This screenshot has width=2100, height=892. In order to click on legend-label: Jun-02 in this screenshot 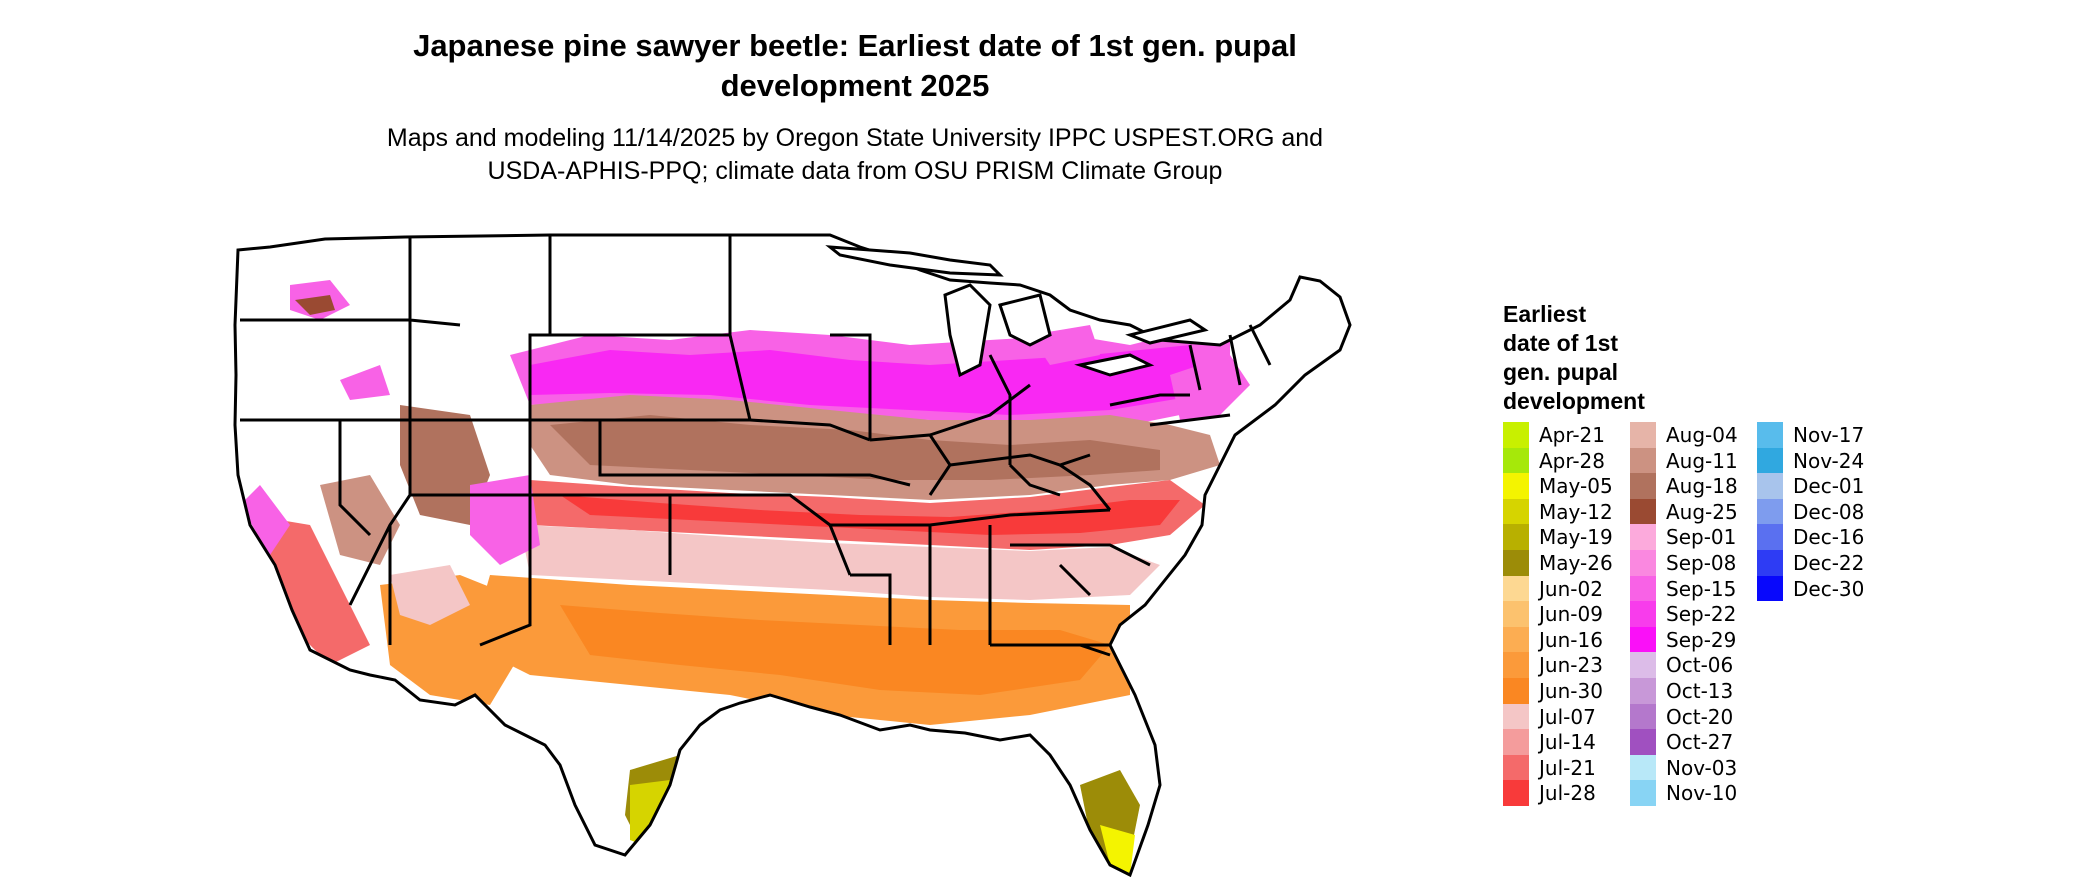, I will do `click(1571, 588)`.